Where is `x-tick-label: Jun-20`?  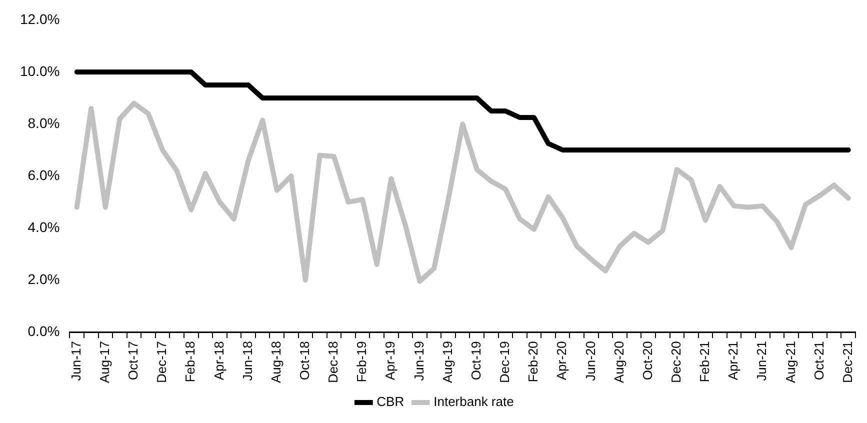 x-tick-label: Jun-20 is located at coordinates (590, 361).